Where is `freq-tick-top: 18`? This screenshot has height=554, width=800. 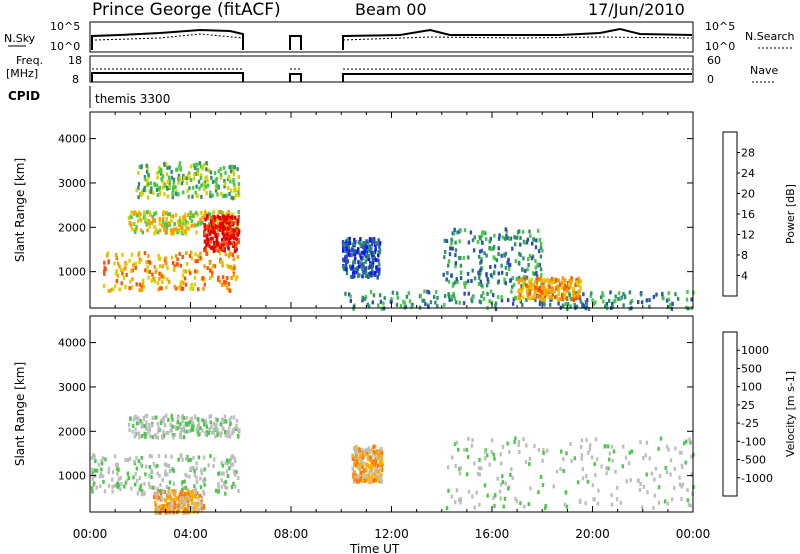
freq-tick-top: 18 is located at coordinates (75, 60).